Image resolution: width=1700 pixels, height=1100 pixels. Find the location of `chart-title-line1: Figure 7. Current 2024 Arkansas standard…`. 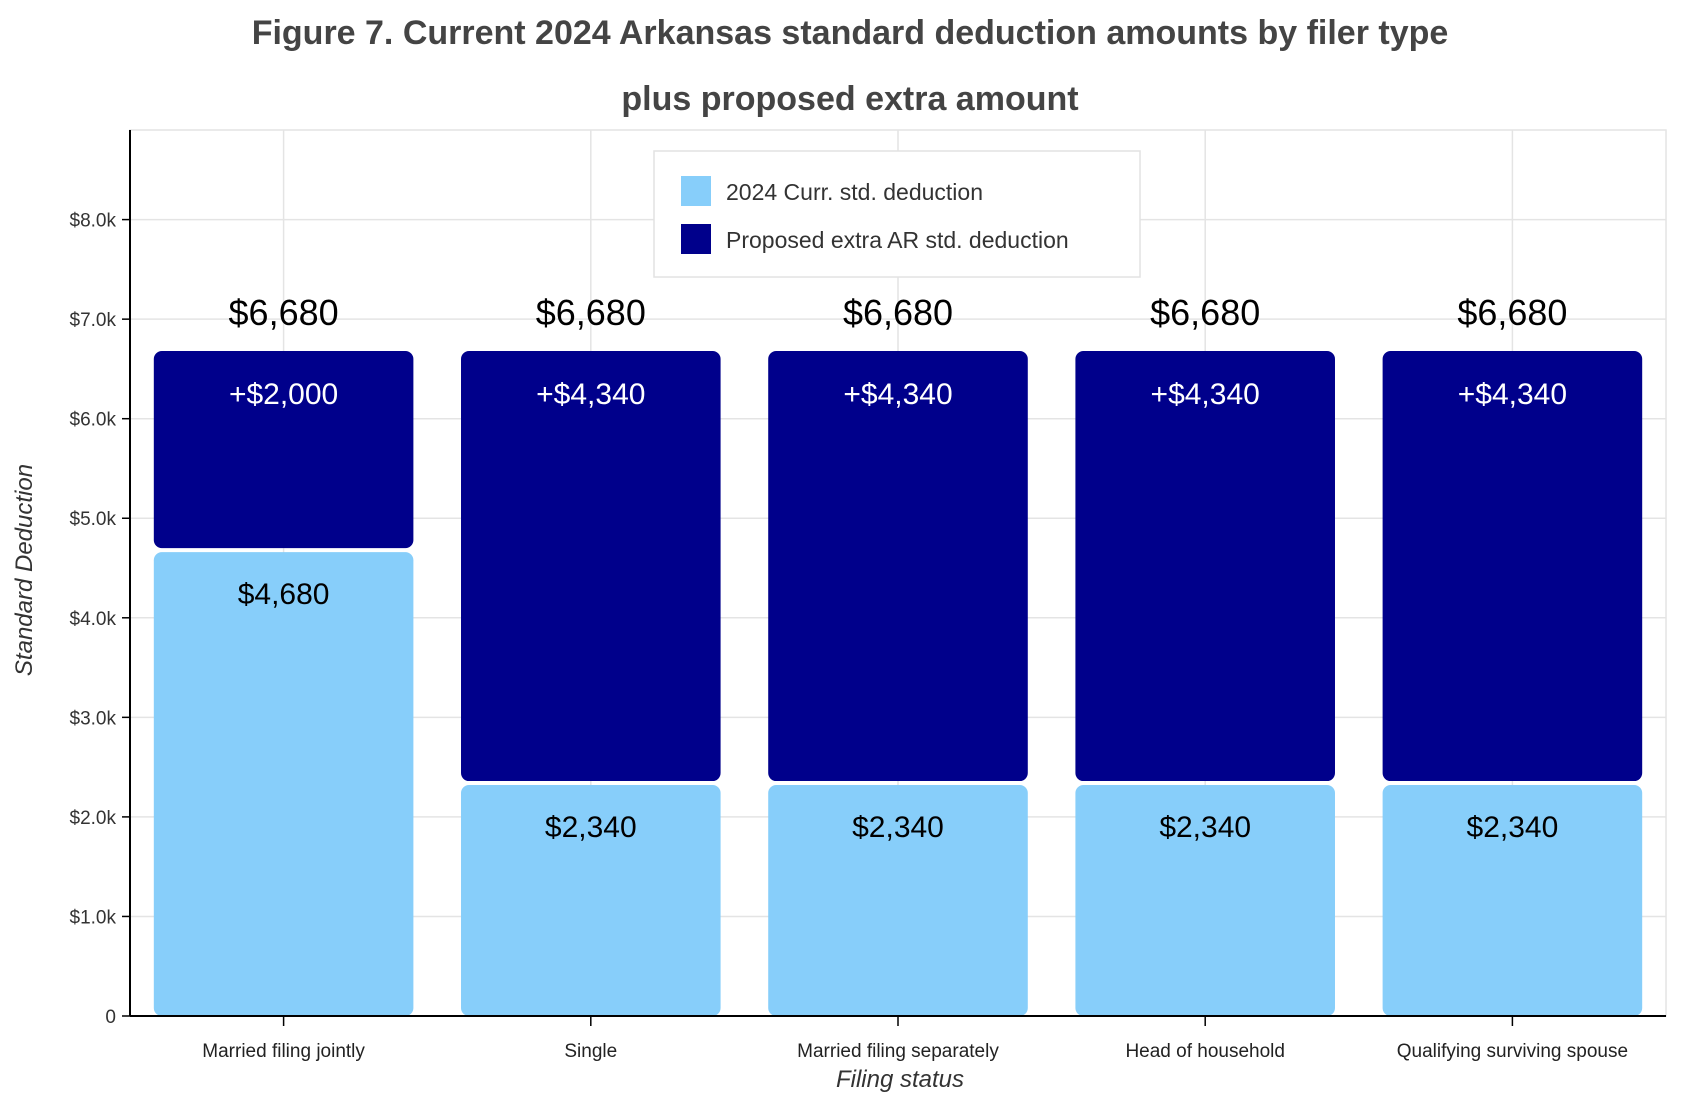

chart-title-line1: Figure 7. Current 2024 Arkansas standard… is located at coordinates (850, 33).